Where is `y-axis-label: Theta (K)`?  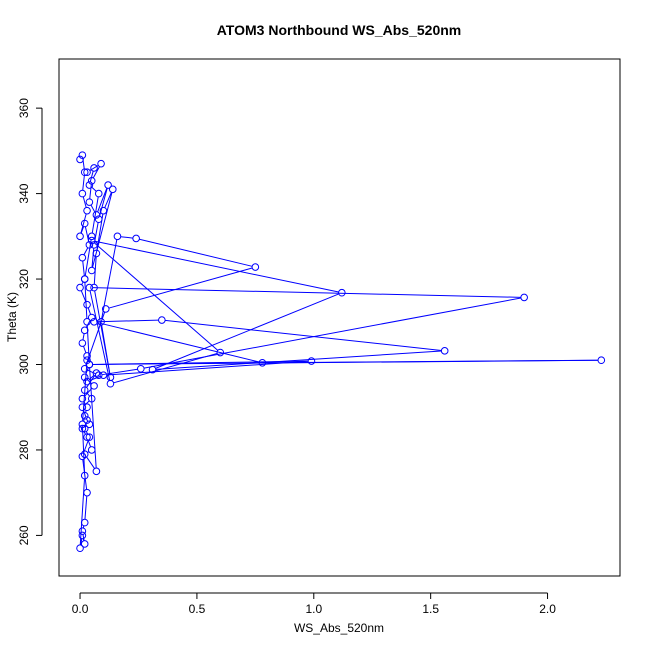 y-axis-label: Theta (K) is located at coordinates (12, 317).